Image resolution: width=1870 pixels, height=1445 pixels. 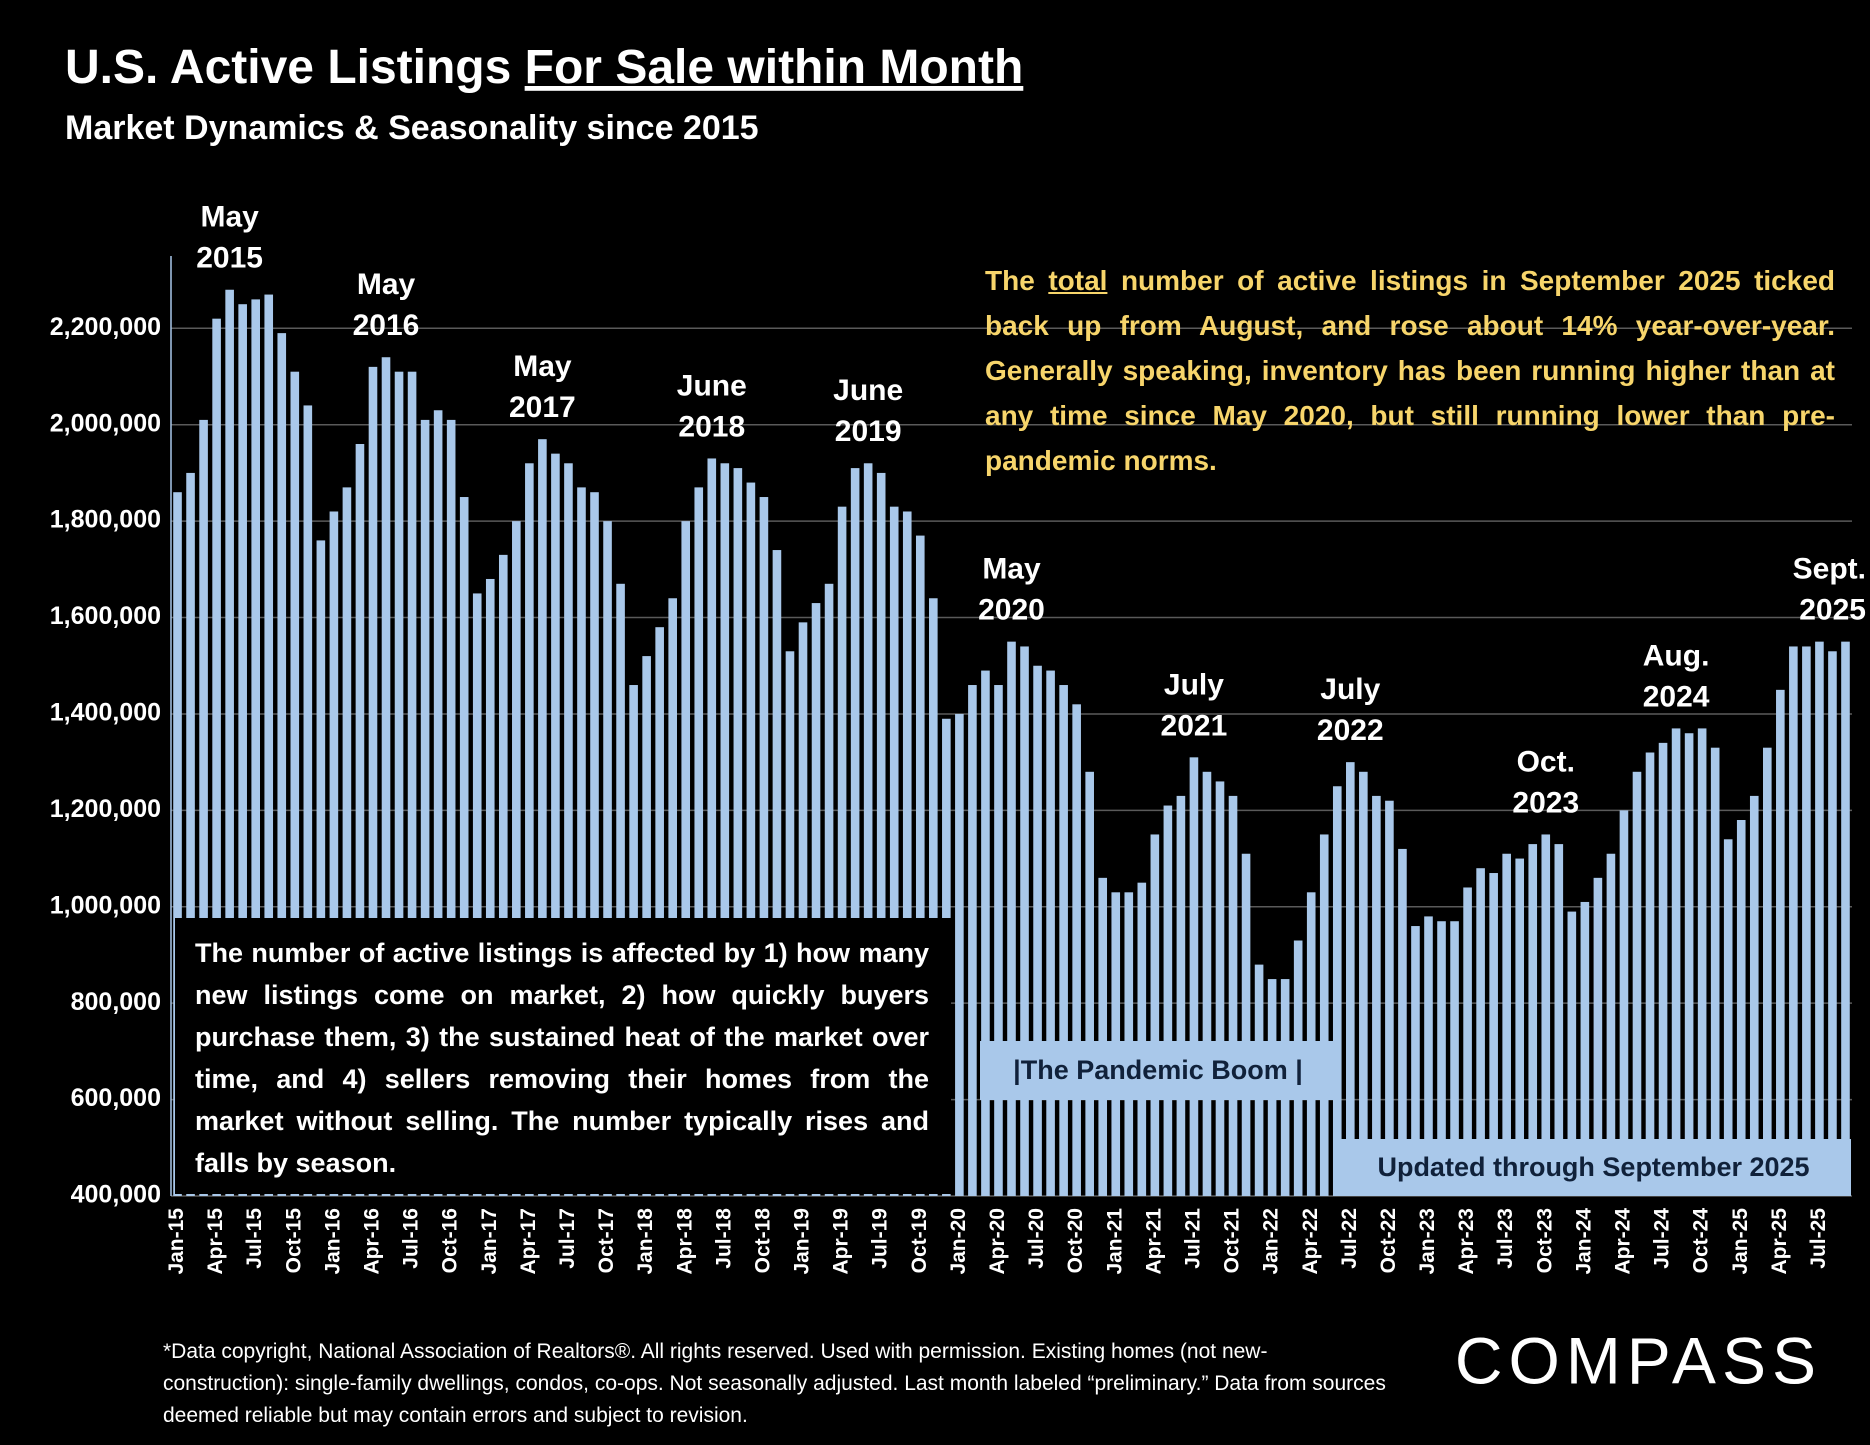 What do you see at coordinates (1036, 1238) in the screenshot?
I see `x-tick-label: Jul-20` at bounding box center [1036, 1238].